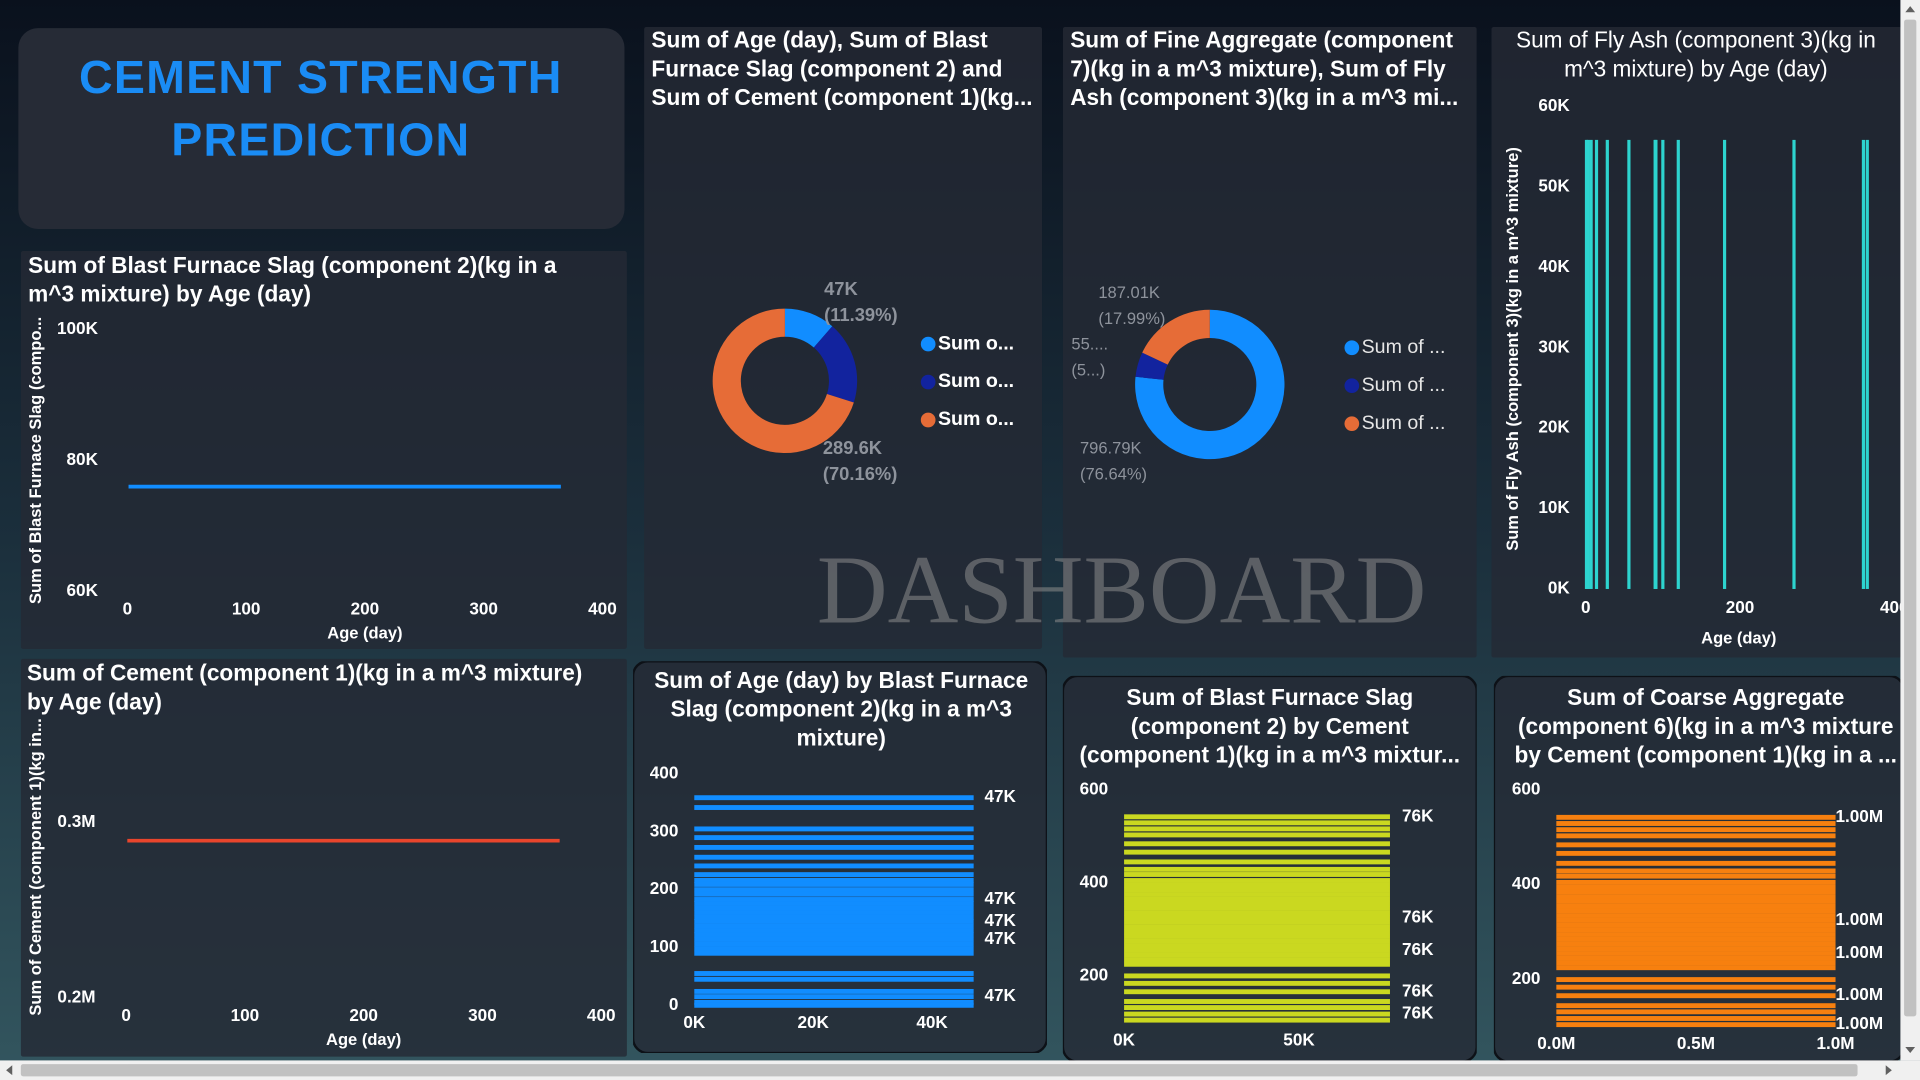  I want to click on y-tick-label: 0K, so click(1559, 588).